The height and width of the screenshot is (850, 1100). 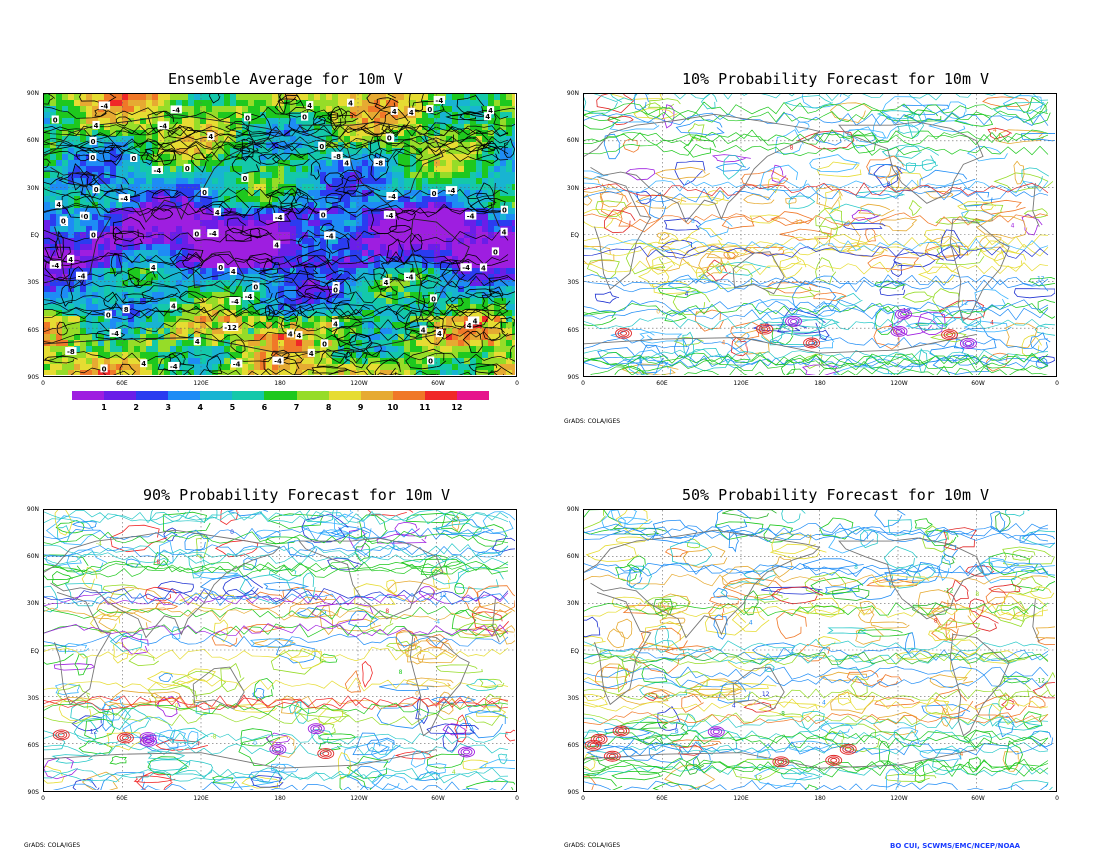 I want to click on colorbar-label: 8, so click(x=328, y=407).